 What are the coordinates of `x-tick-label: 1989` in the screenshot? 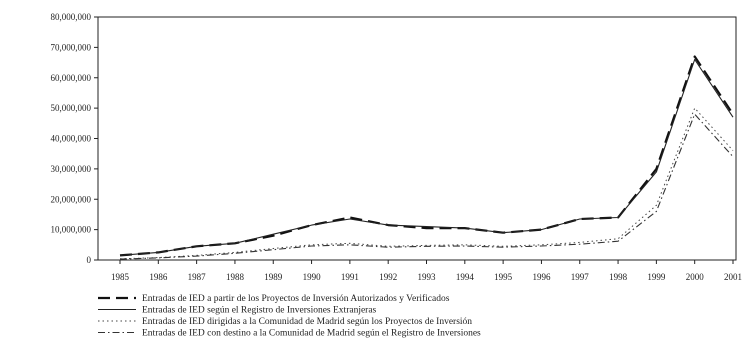 It's located at (273, 277).